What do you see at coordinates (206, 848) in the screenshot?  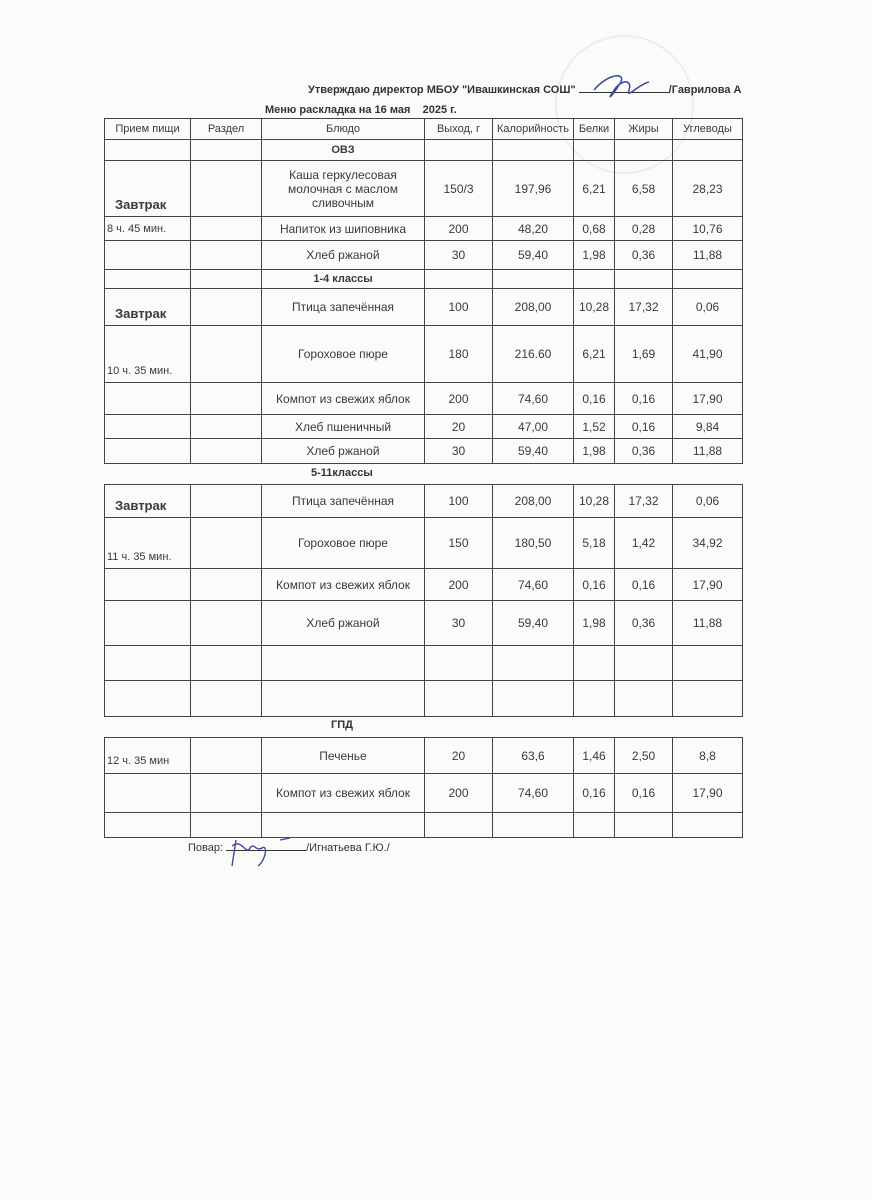 I see `cook-label: Повар:` at bounding box center [206, 848].